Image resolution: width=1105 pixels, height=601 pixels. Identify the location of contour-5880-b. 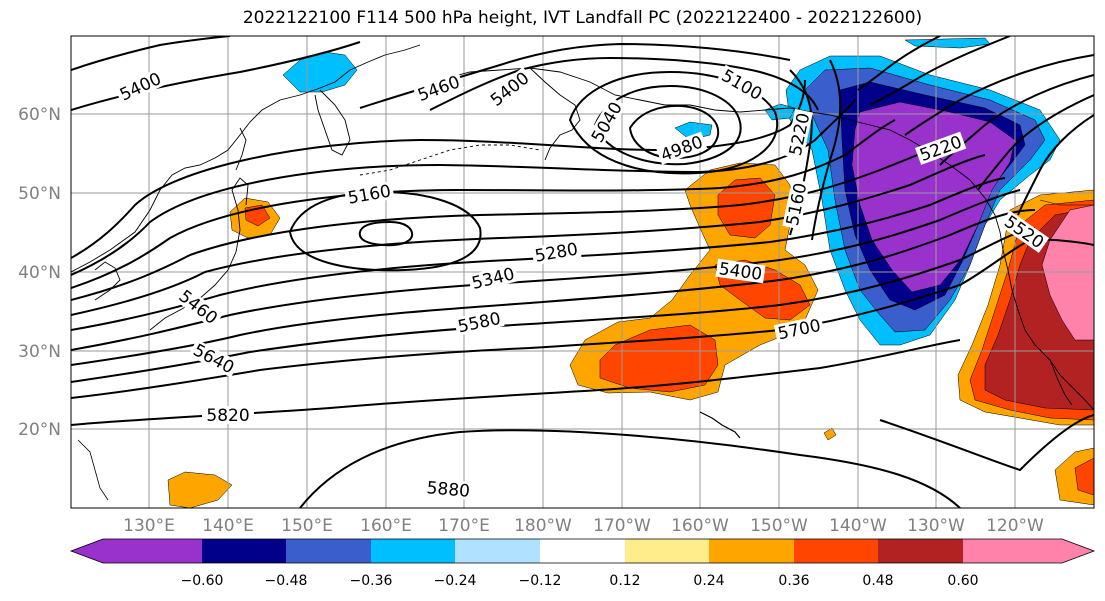
(986, 443).